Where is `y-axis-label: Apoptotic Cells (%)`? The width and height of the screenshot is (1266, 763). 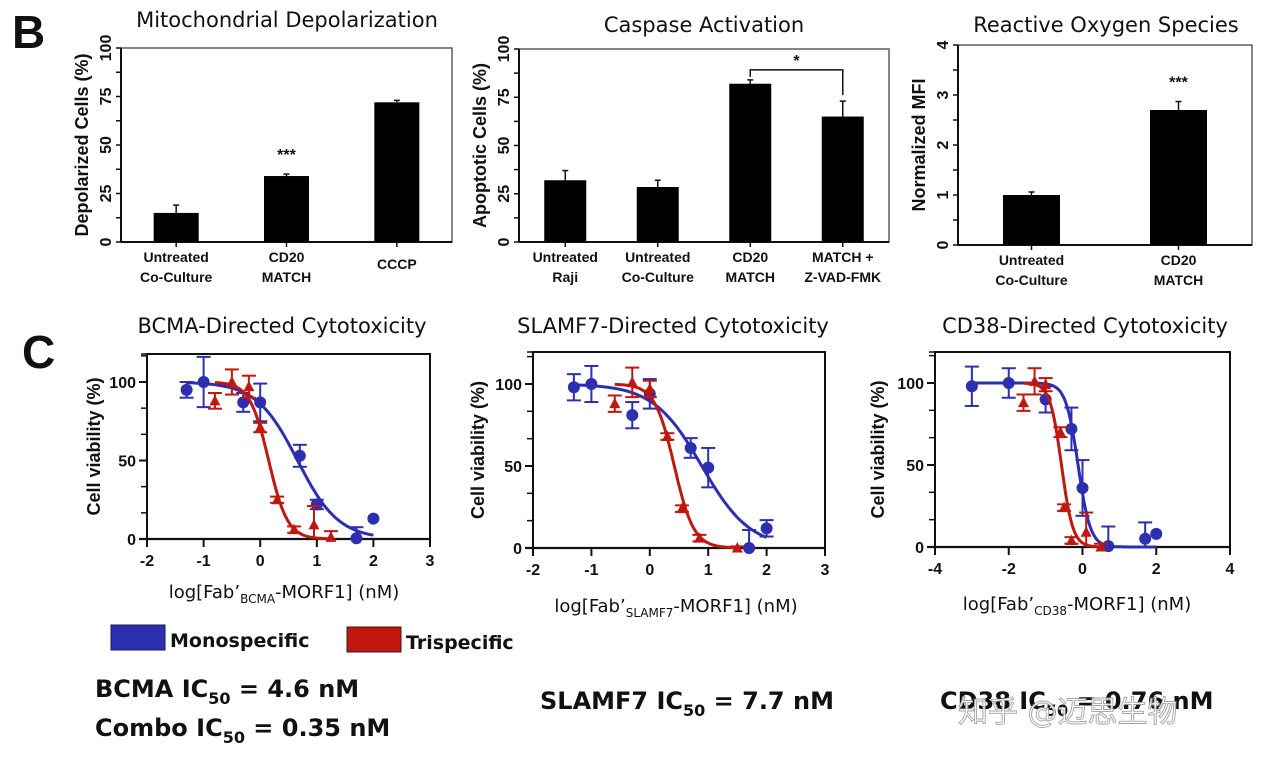
y-axis-label: Apoptotic Cells (%) is located at coordinates (480, 145).